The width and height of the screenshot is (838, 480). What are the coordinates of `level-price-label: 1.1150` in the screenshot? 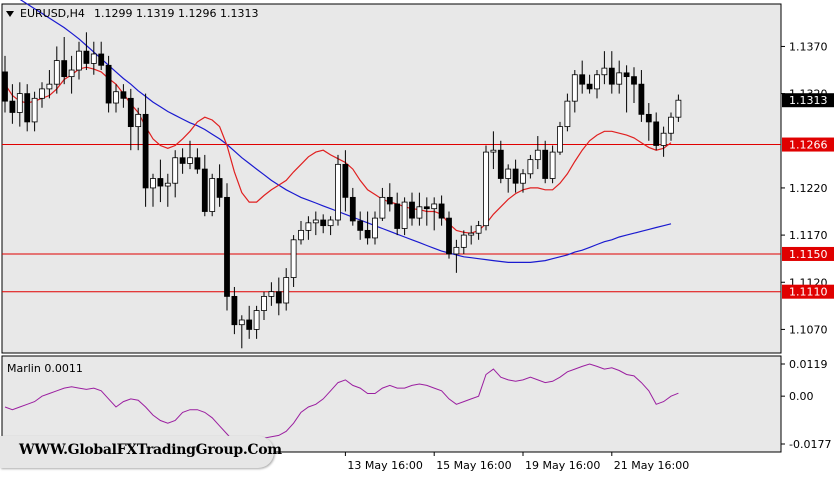 It's located at (808, 254).